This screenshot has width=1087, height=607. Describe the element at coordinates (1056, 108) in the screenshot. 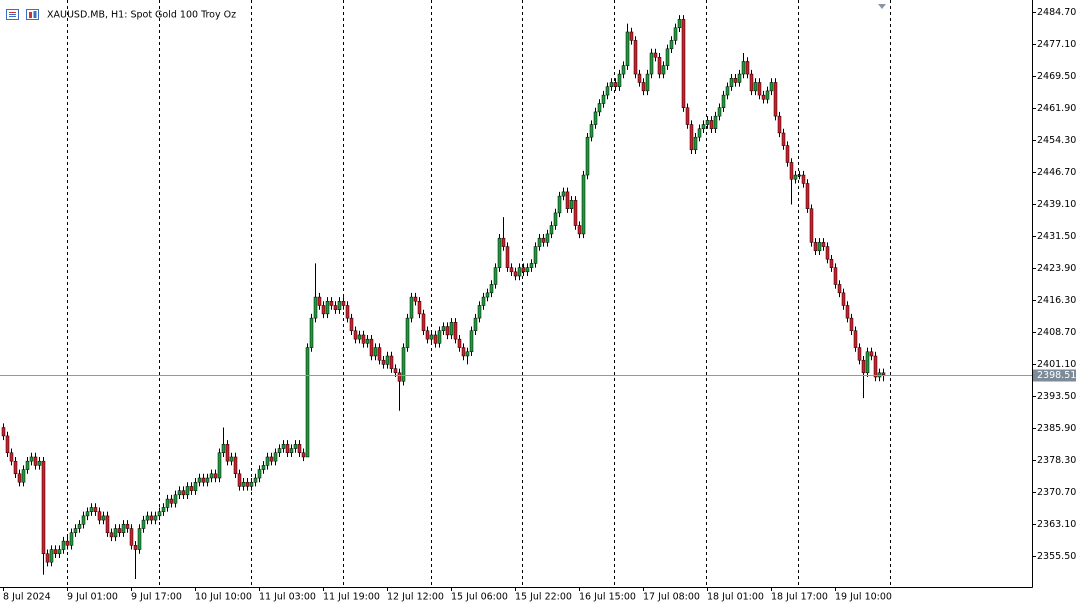

I see `y-tick-label: 2461.90` at that location.